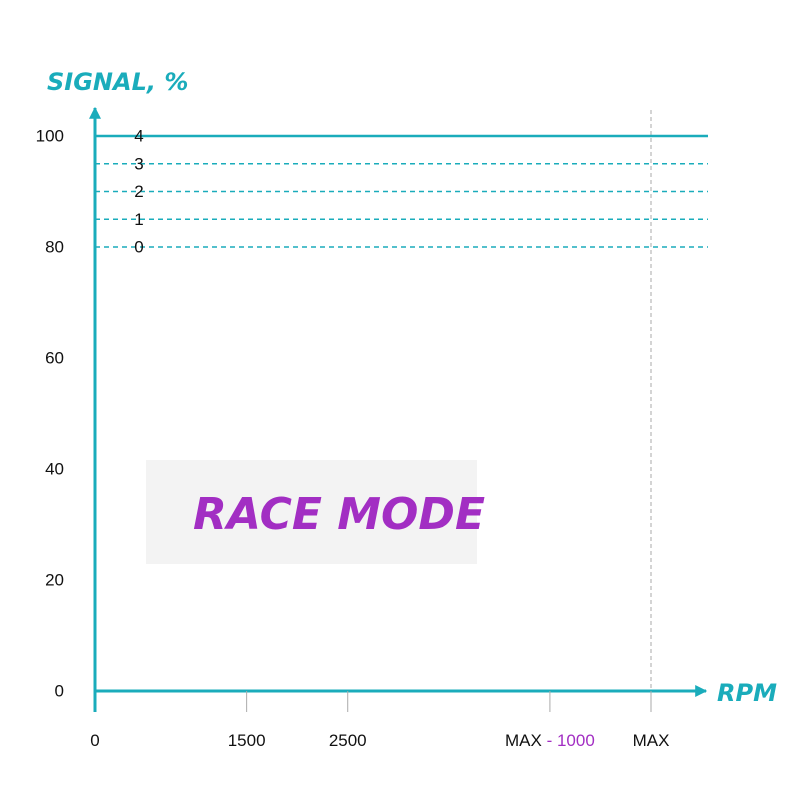 The image size is (800, 800). Describe the element at coordinates (651, 740) in the screenshot. I see `x-tick-label: MAX` at that location.